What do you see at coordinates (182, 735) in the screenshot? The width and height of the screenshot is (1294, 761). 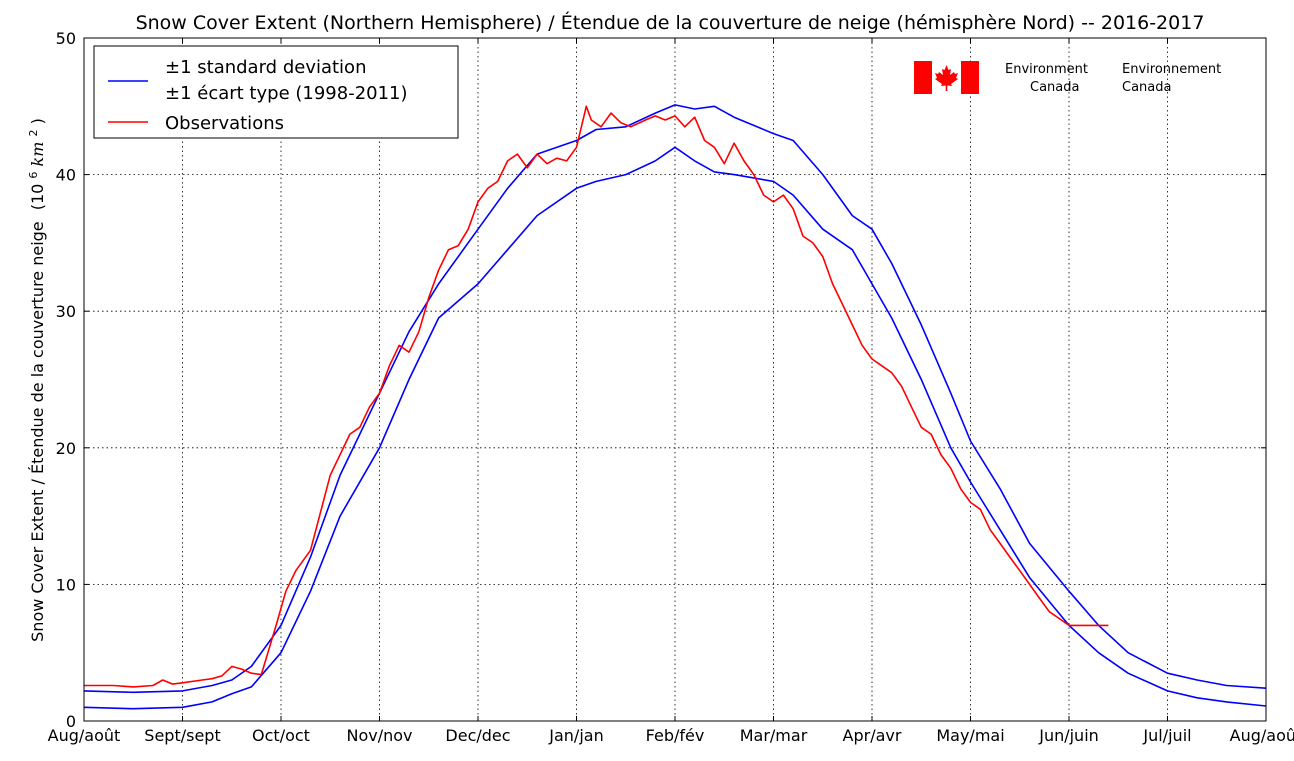 I see `x-tick-label: Sept/sept` at bounding box center [182, 735].